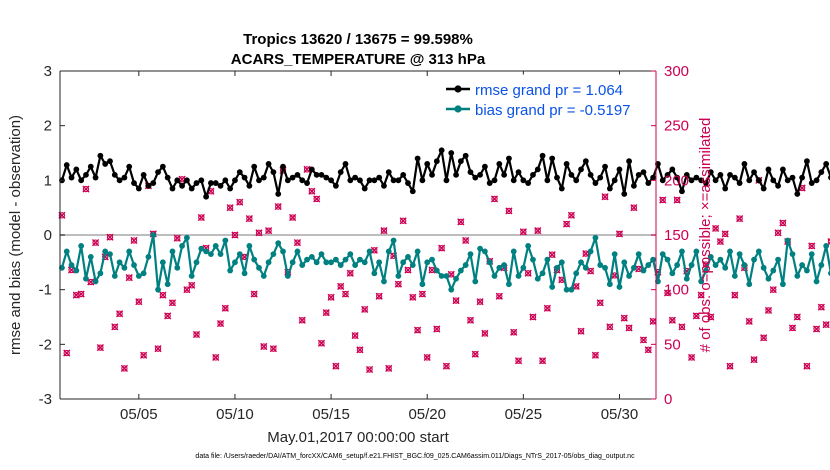 This screenshot has height=470, width=830. What do you see at coordinates (670, 235) in the screenshot?
I see `y-ticks-right: 0 50 100 150 200 250 300` at bounding box center [670, 235].